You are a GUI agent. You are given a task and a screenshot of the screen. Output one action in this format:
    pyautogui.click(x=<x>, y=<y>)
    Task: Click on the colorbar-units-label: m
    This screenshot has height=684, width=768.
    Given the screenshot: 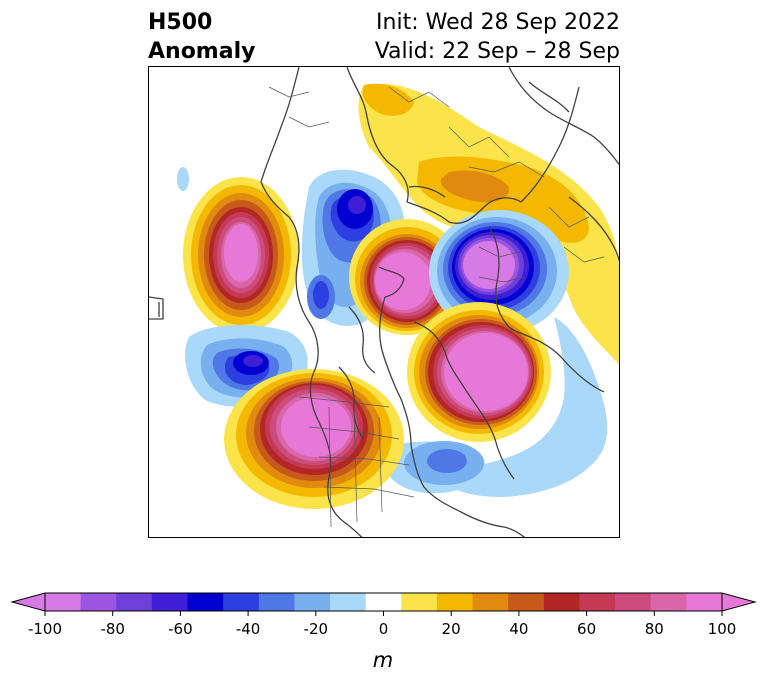 What is the action you would take?
    pyautogui.click(x=383, y=660)
    